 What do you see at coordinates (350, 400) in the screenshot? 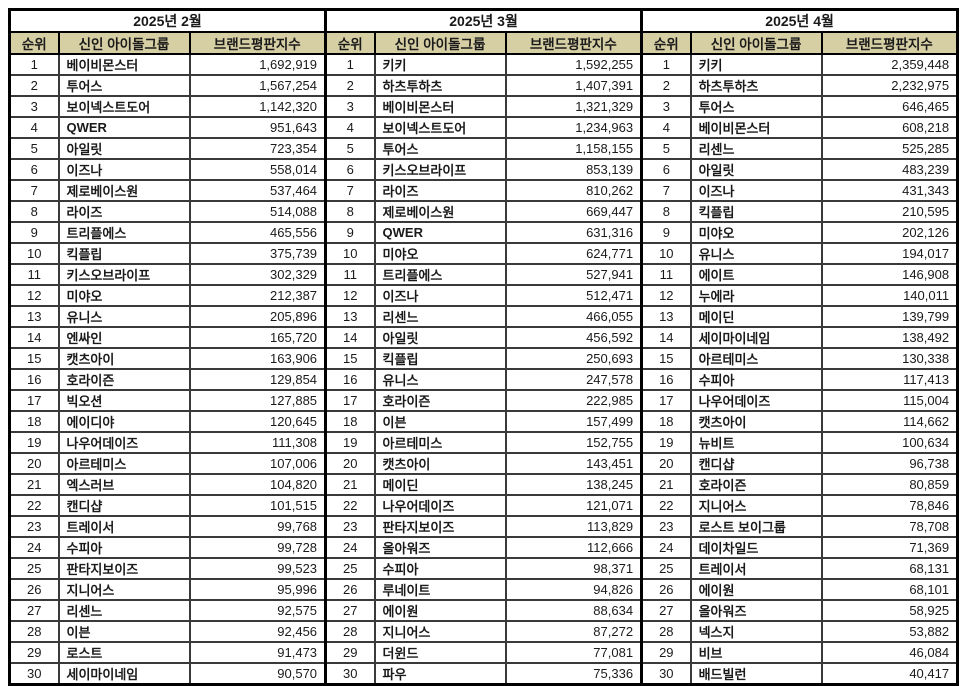
I see `rank-cell: 17` at bounding box center [350, 400].